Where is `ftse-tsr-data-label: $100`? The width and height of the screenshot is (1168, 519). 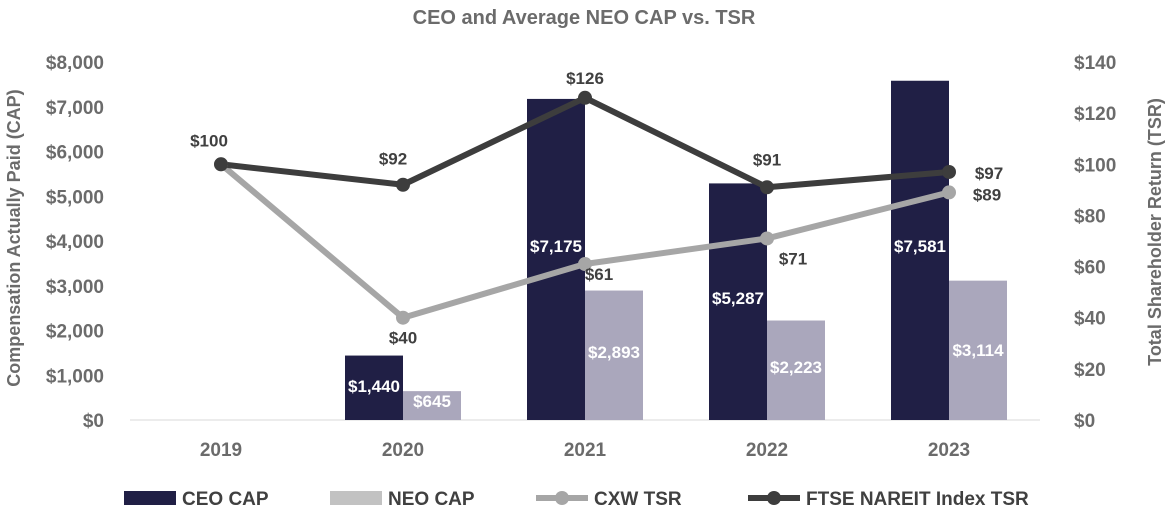
ftse-tsr-data-label: $100 is located at coordinates (209, 140).